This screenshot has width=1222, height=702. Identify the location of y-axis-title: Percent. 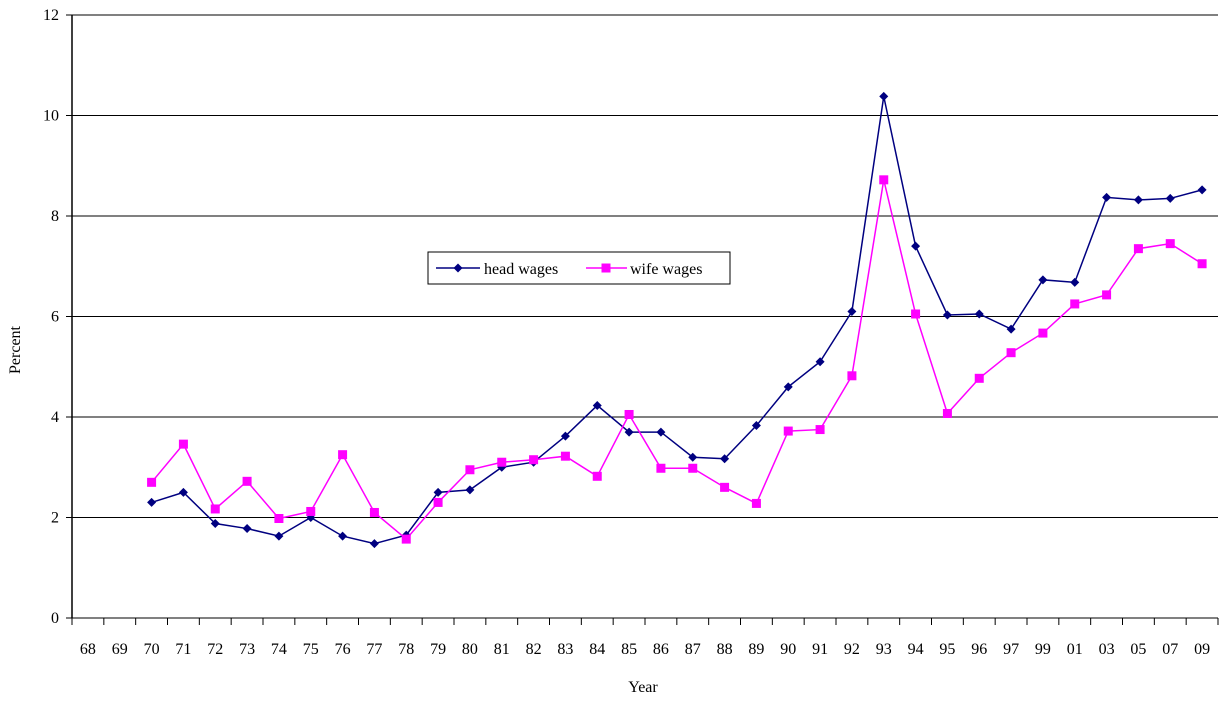
(15, 349).